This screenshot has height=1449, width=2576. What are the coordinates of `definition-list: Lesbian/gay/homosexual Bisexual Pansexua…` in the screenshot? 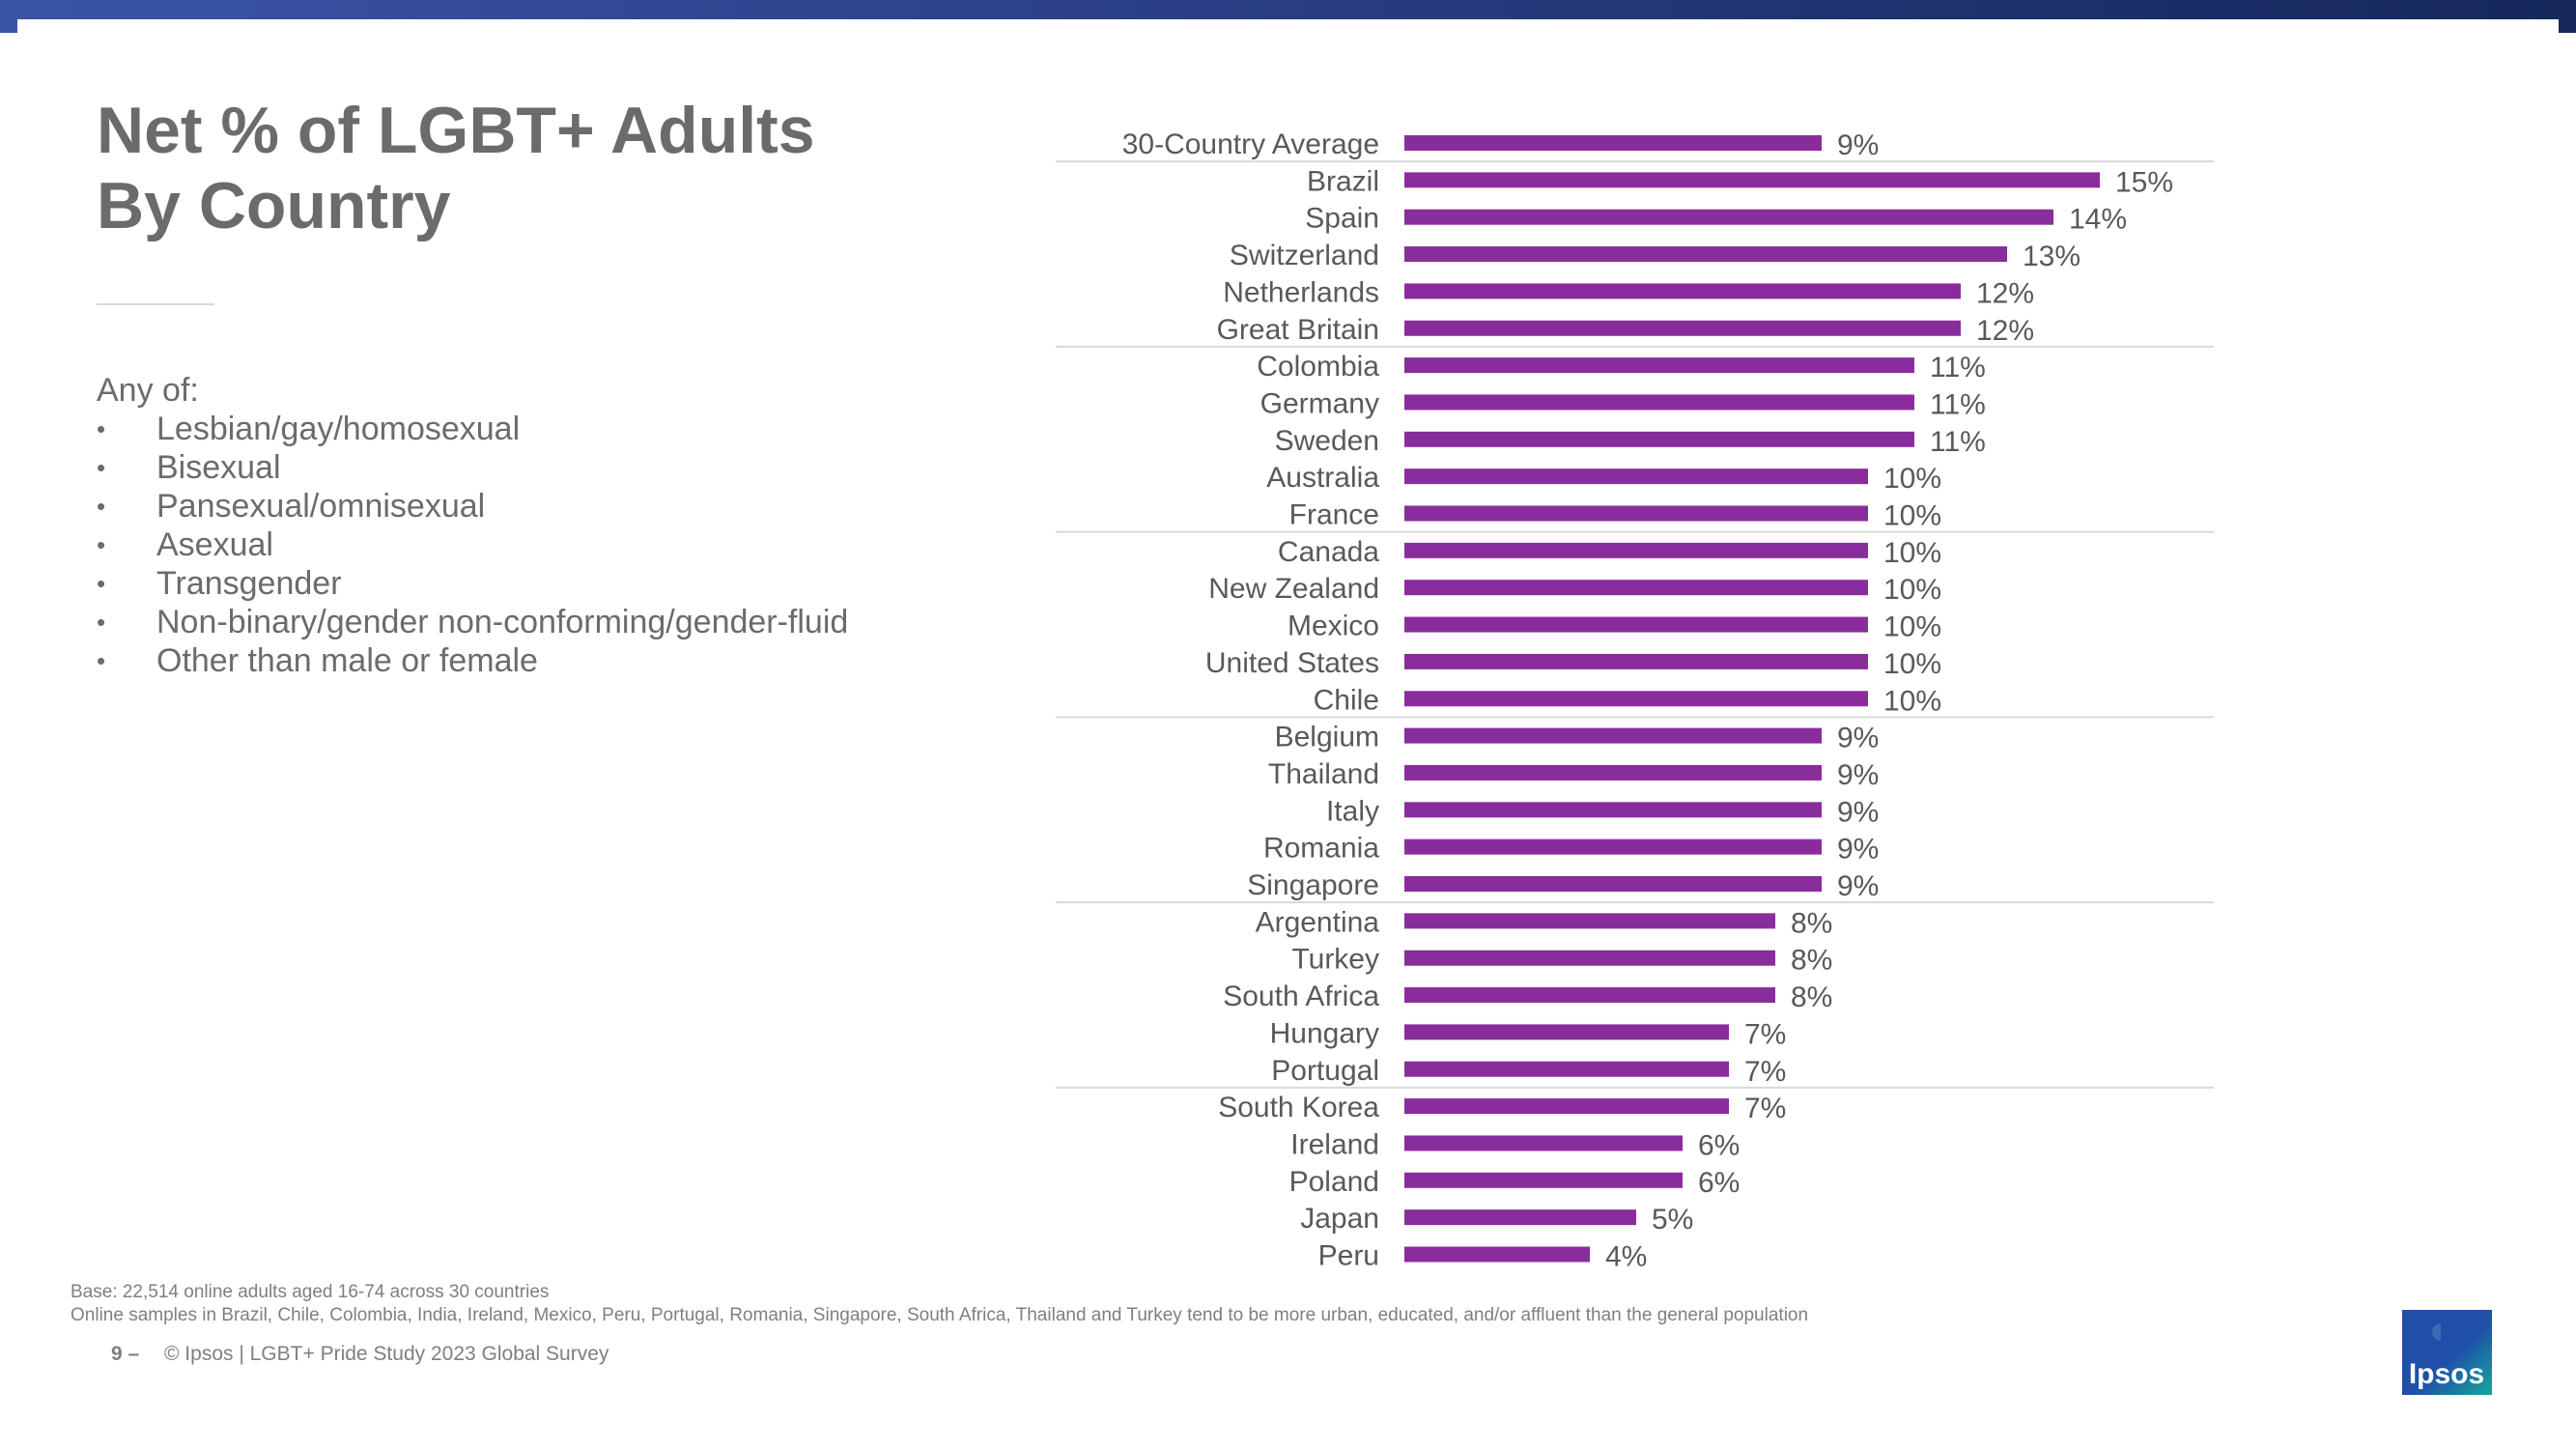 It's located at (472, 545).